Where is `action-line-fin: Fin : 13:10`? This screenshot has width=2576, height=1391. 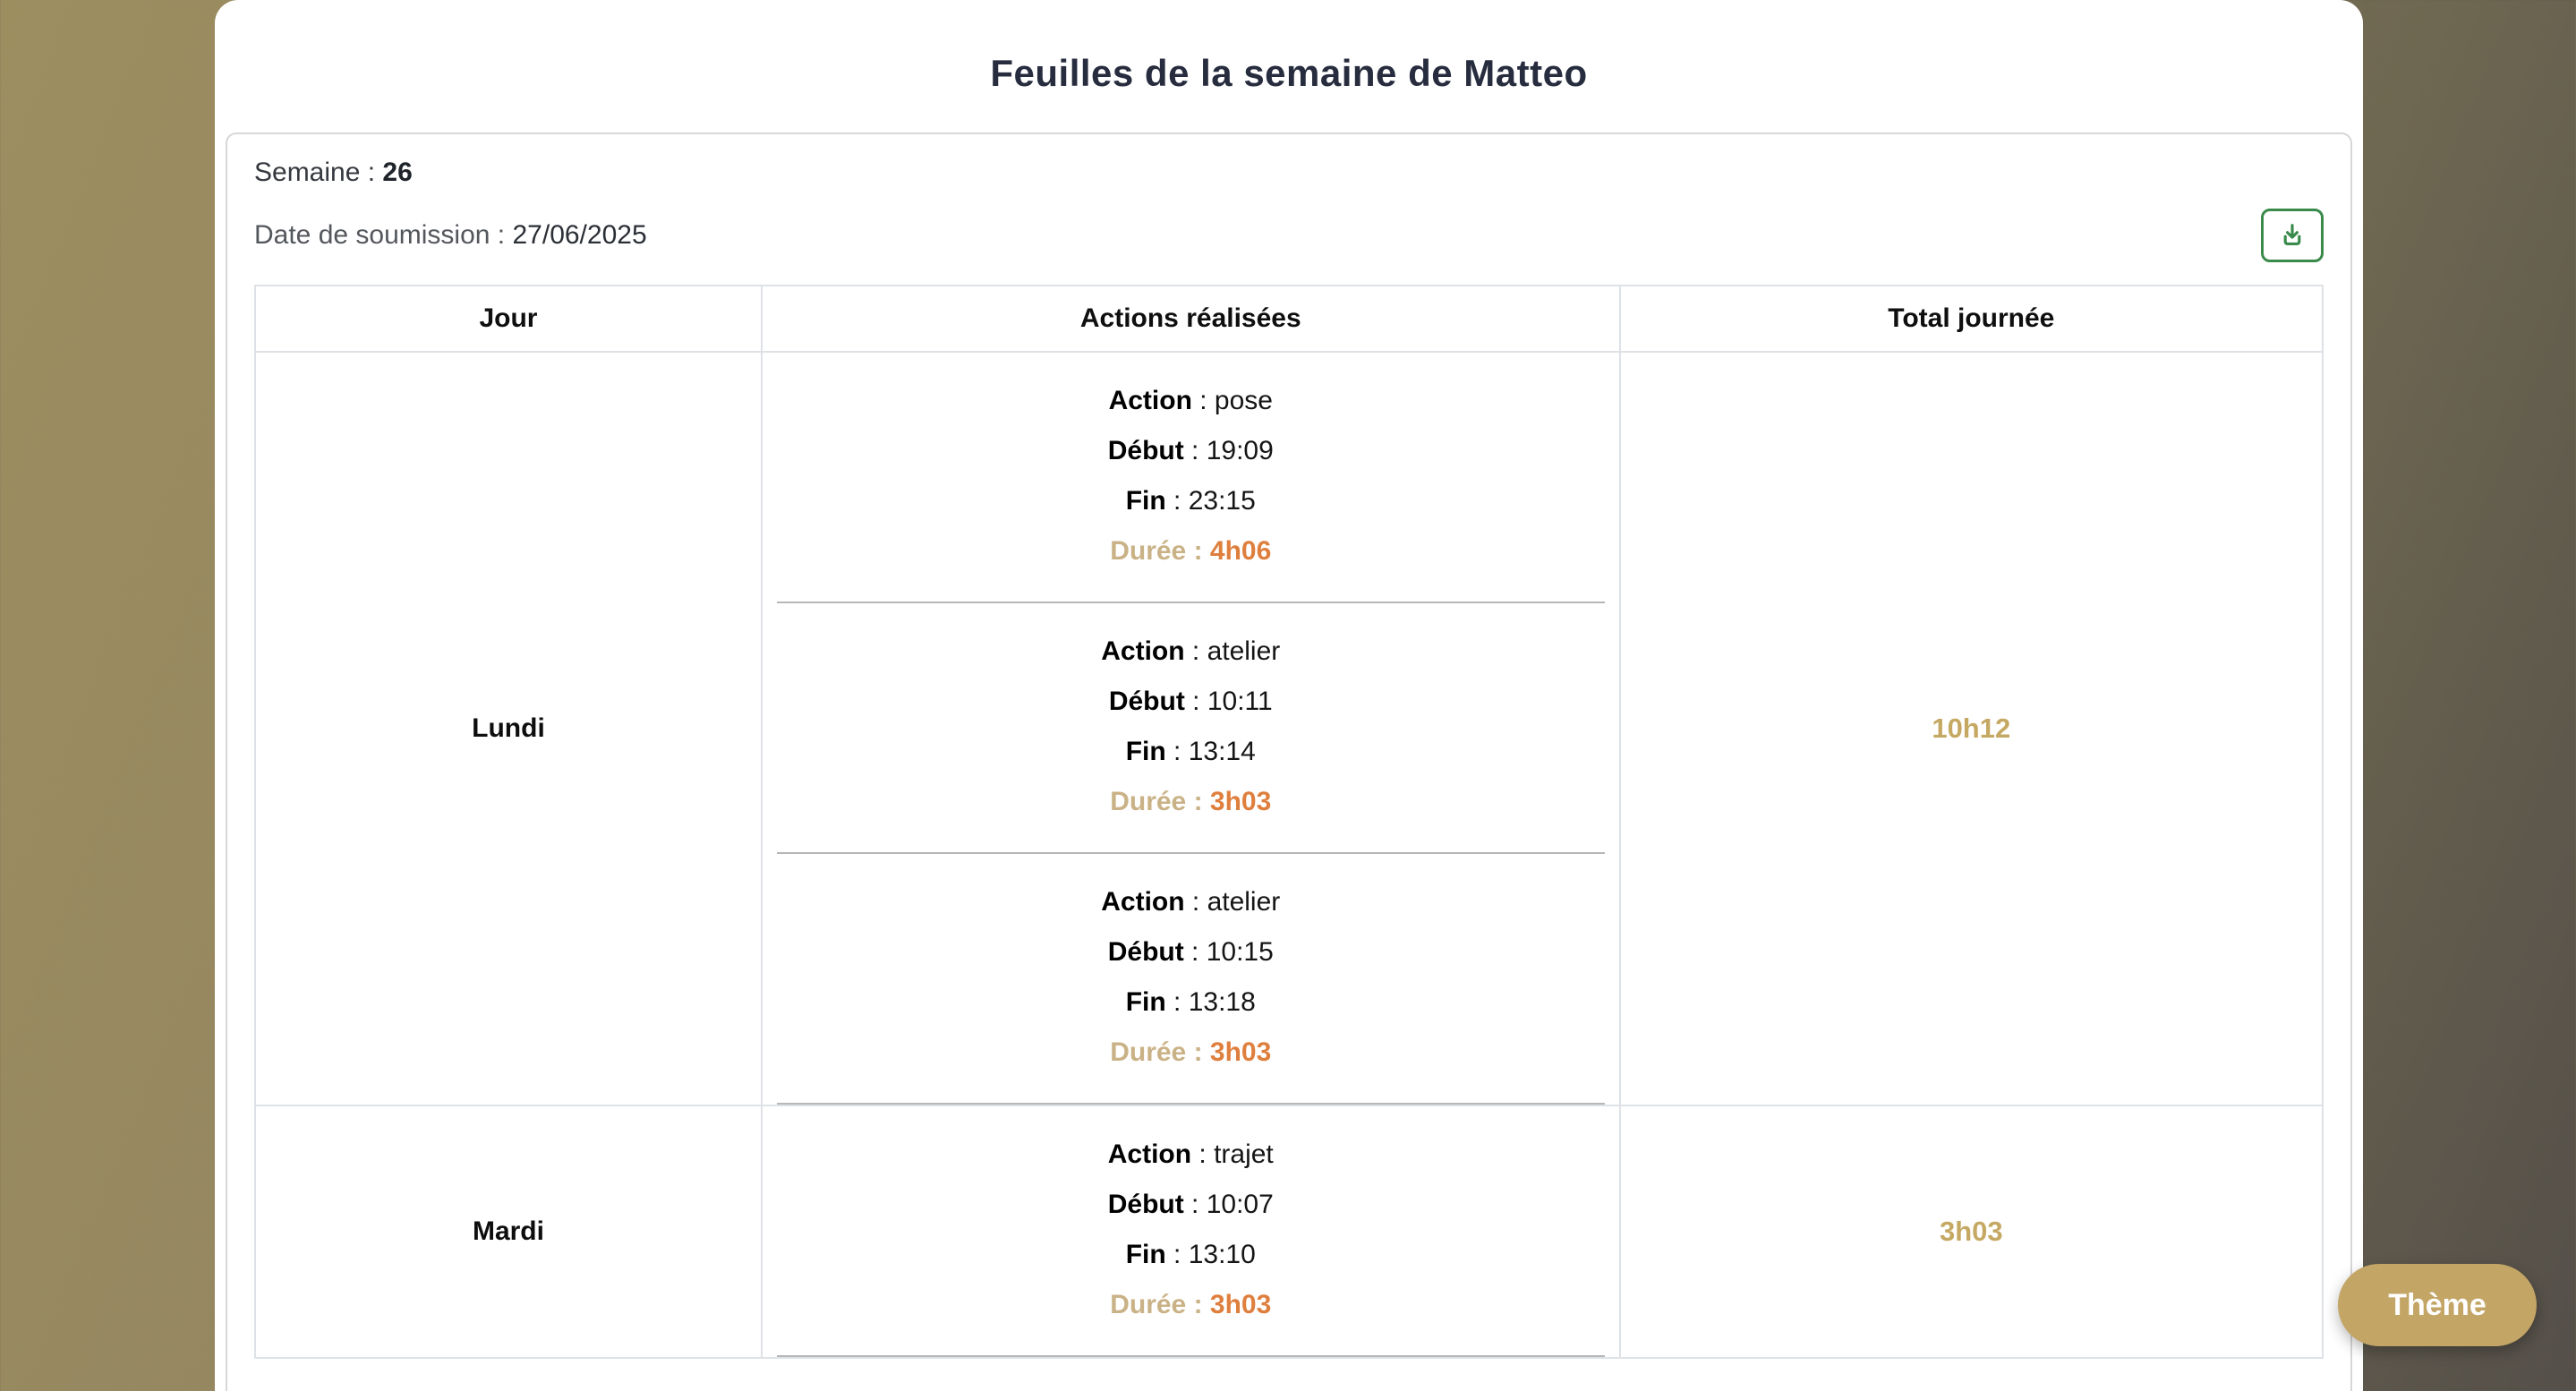
action-line-fin: Fin : 13:10 is located at coordinates (1190, 1254).